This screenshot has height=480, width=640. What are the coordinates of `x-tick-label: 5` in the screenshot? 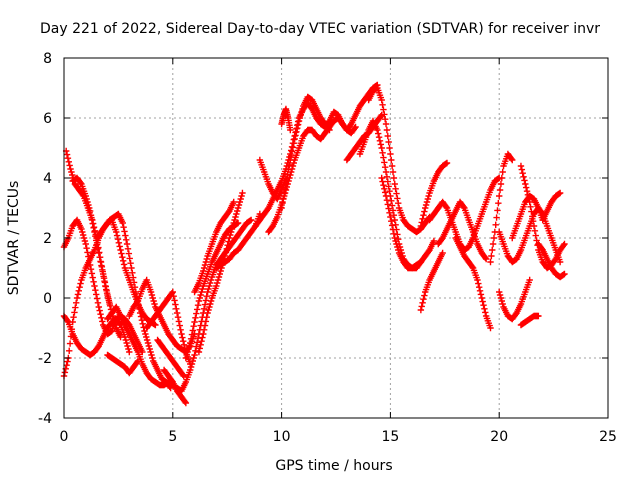 It's located at (172, 437).